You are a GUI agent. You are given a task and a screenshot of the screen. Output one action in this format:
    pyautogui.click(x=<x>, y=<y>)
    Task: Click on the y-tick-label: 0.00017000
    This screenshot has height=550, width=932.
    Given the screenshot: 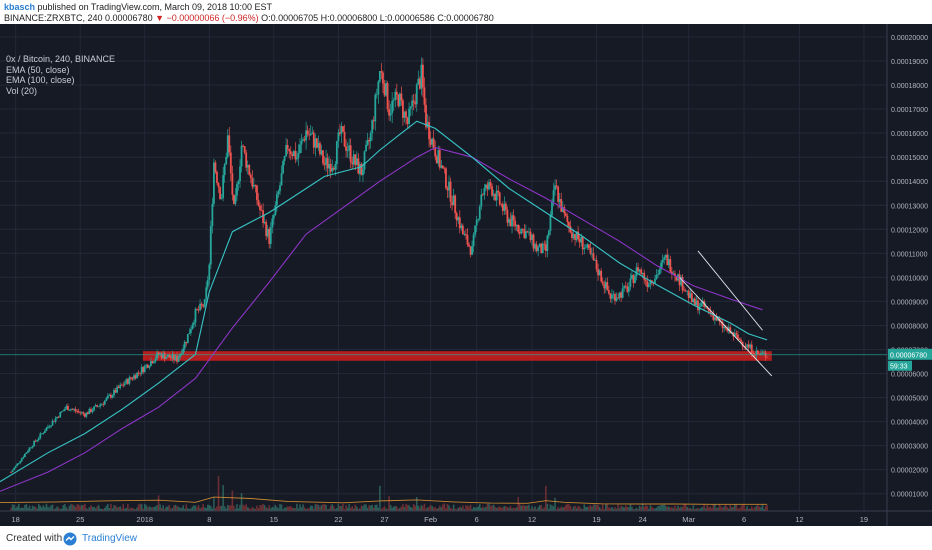 What is the action you would take?
    pyautogui.click(x=909, y=110)
    